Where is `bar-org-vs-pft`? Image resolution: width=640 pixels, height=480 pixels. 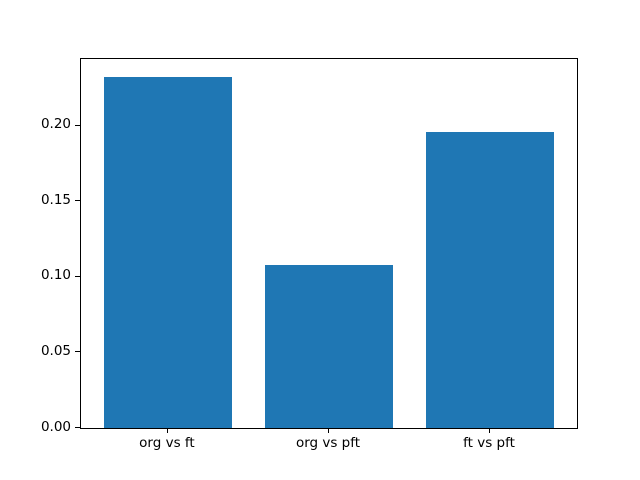 bar-org-vs-pft is located at coordinates (329, 346).